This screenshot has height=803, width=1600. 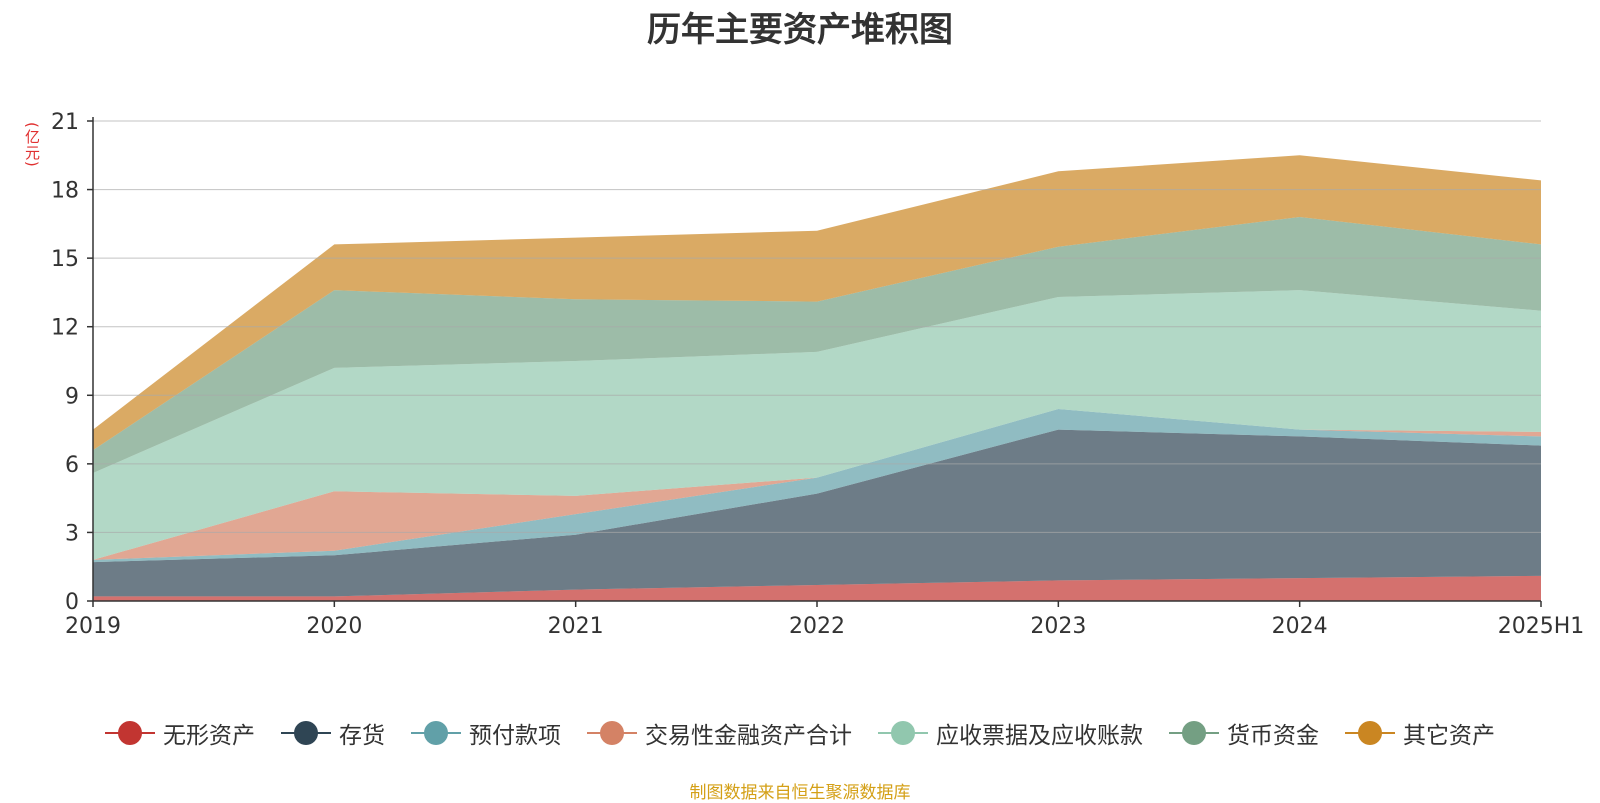 I want to click on x-tick-label: 2019, so click(x=93, y=626).